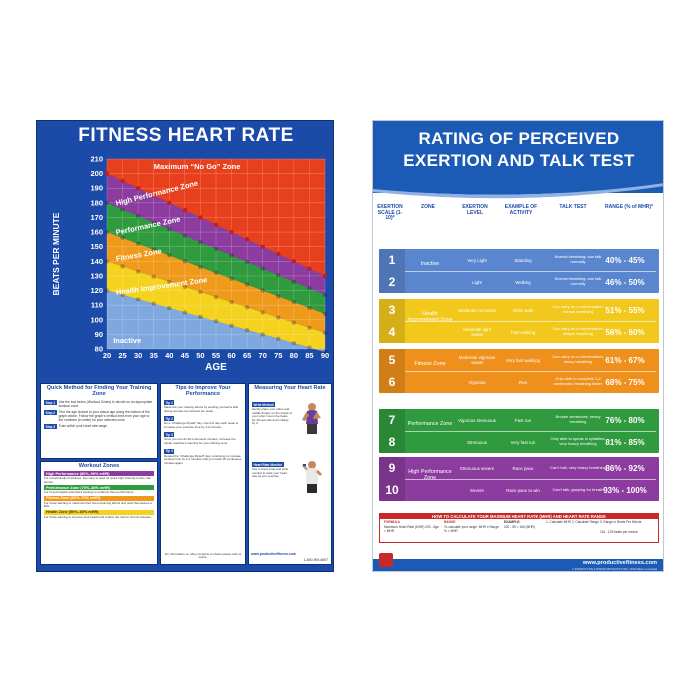 The image size is (700, 700). Describe the element at coordinates (476, 442) in the screenshot. I see `exertion-level: Strenuous` at that location.